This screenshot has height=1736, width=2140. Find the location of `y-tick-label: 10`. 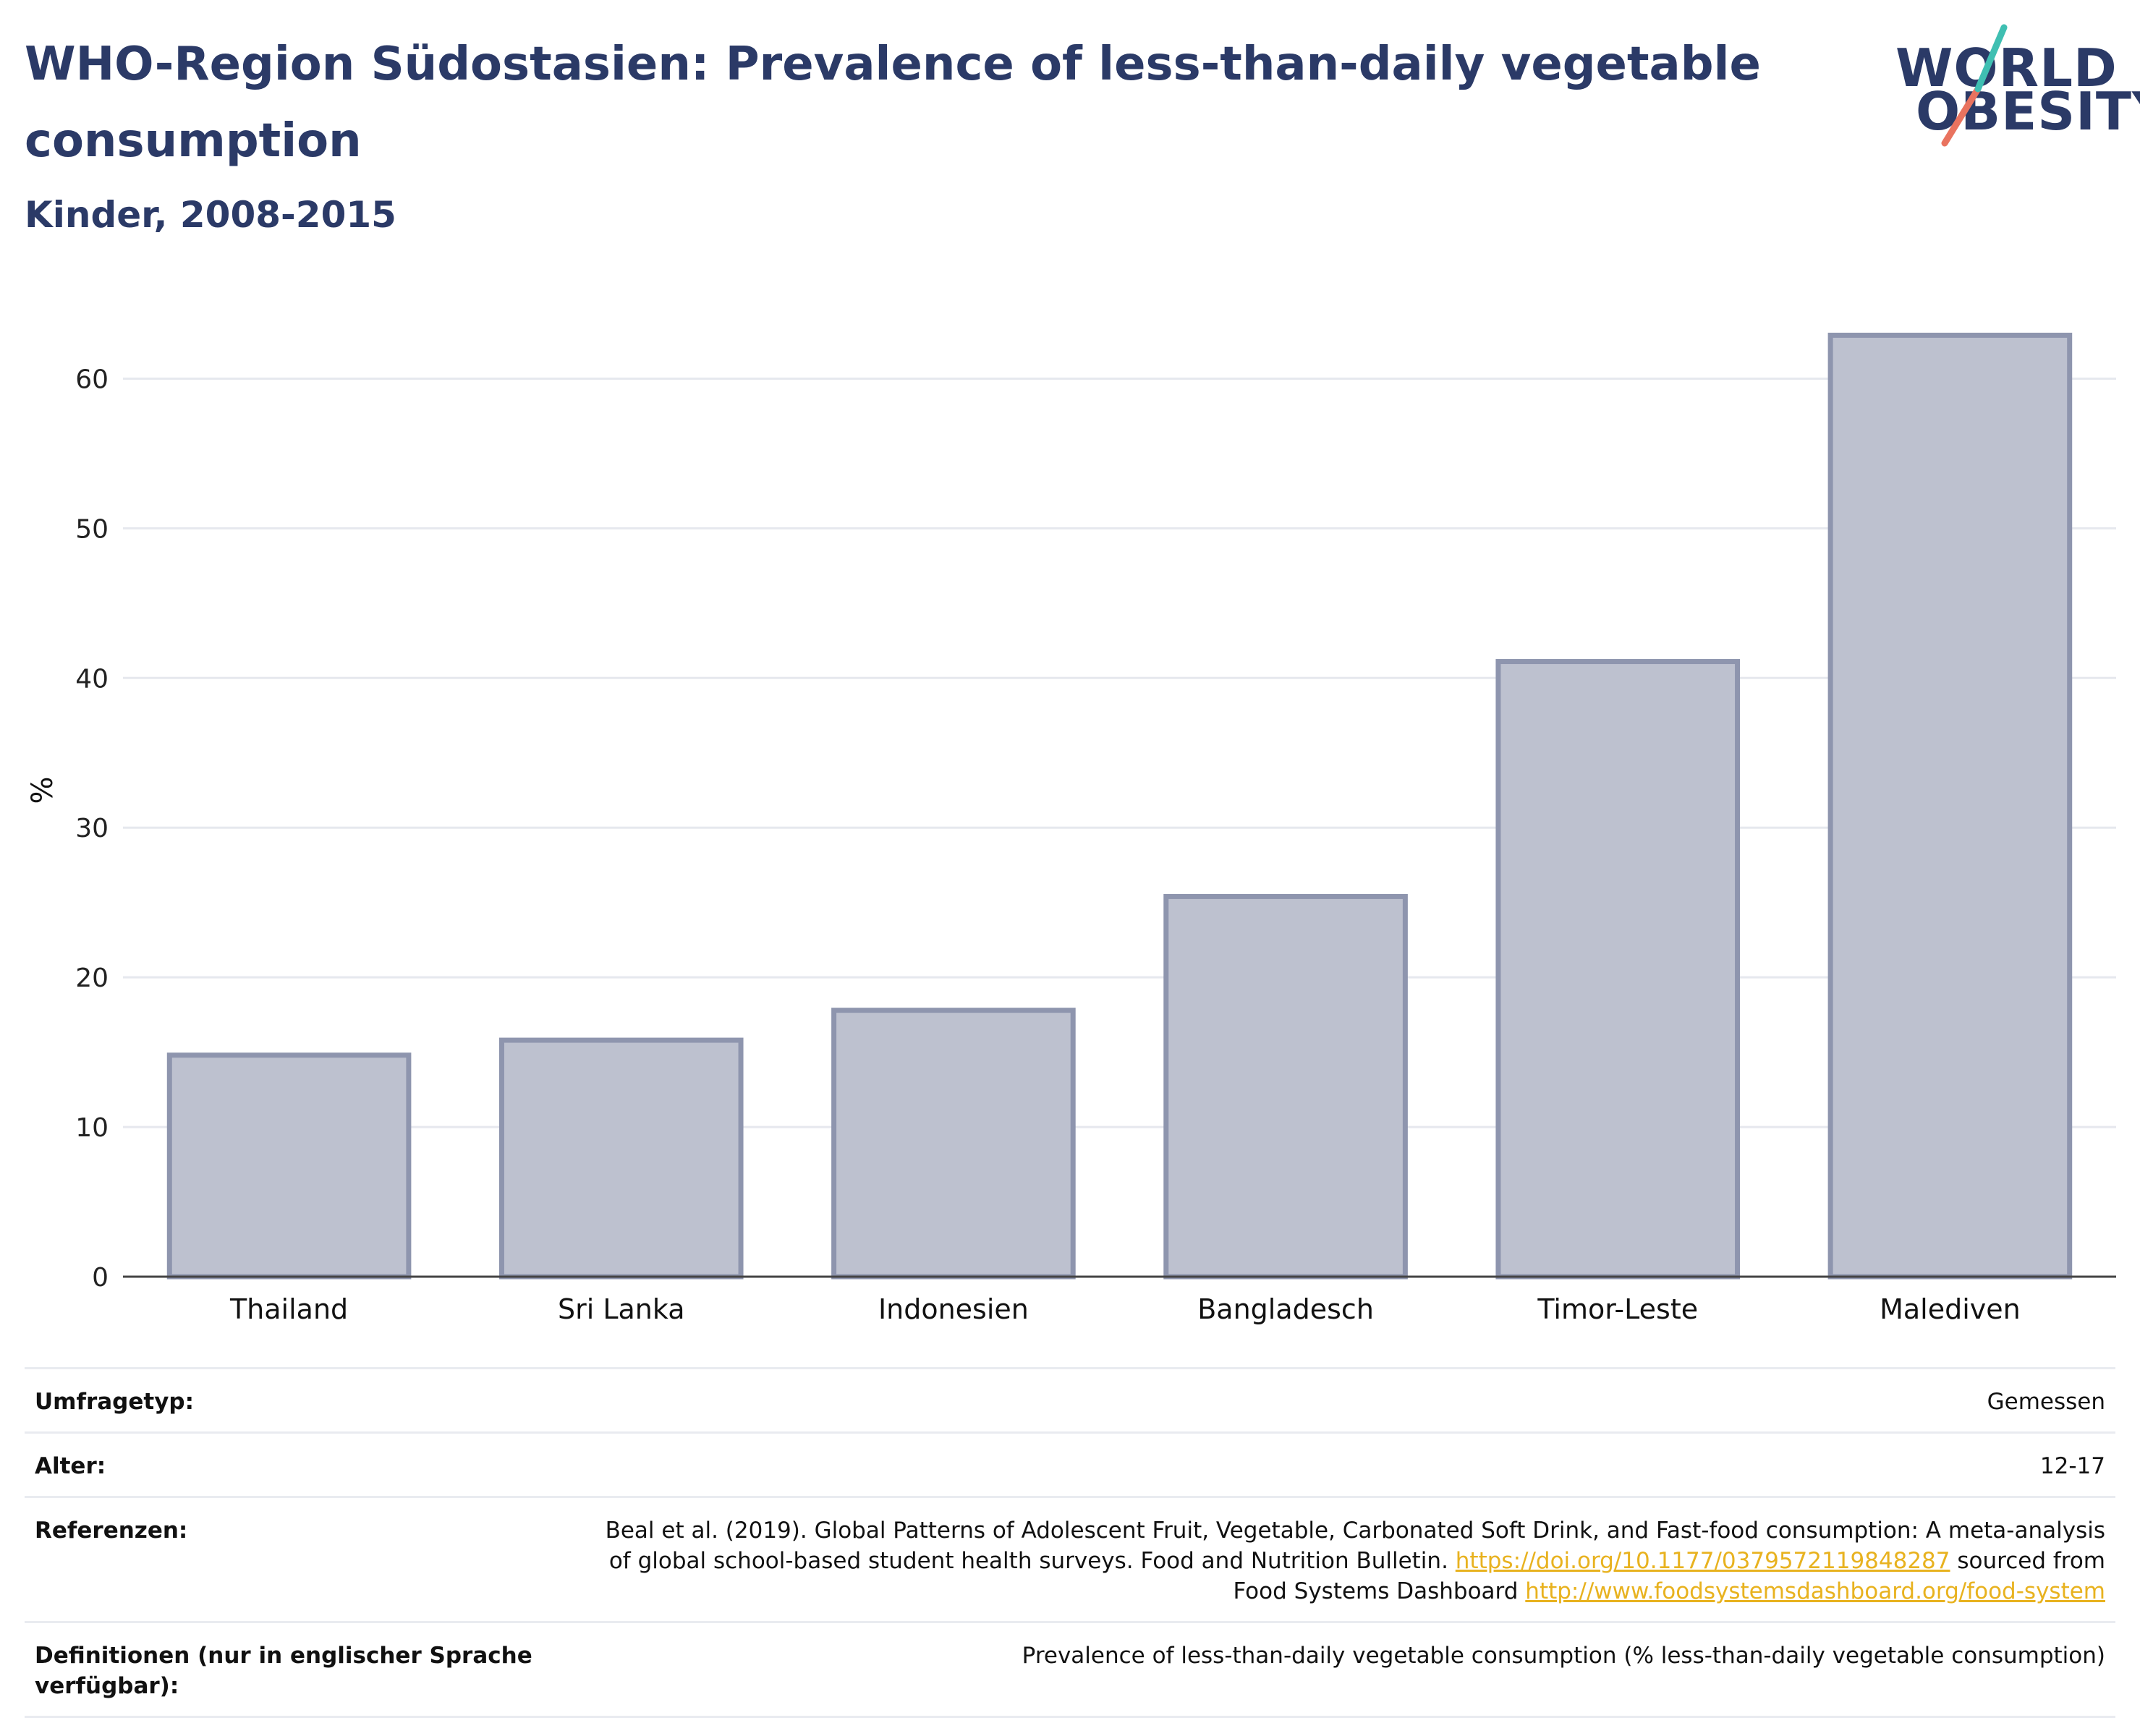

y-tick-label: 10 is located at coordinates (92, 1128).